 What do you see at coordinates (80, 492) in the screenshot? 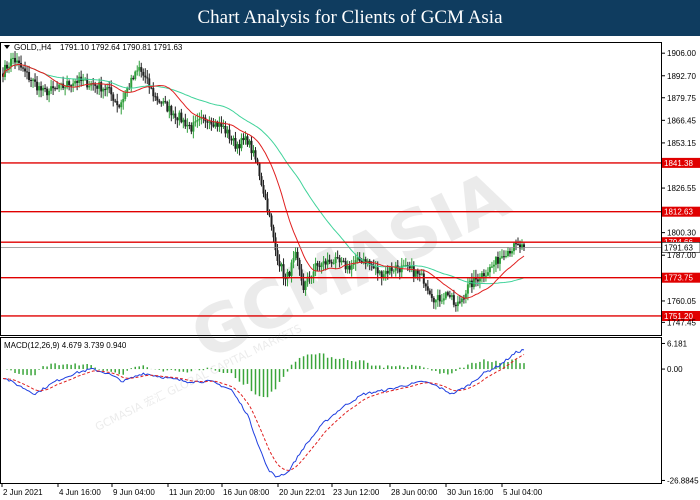
I see `time-tick-label: 4 Jun 16:00` at bounding box center [80, 492].